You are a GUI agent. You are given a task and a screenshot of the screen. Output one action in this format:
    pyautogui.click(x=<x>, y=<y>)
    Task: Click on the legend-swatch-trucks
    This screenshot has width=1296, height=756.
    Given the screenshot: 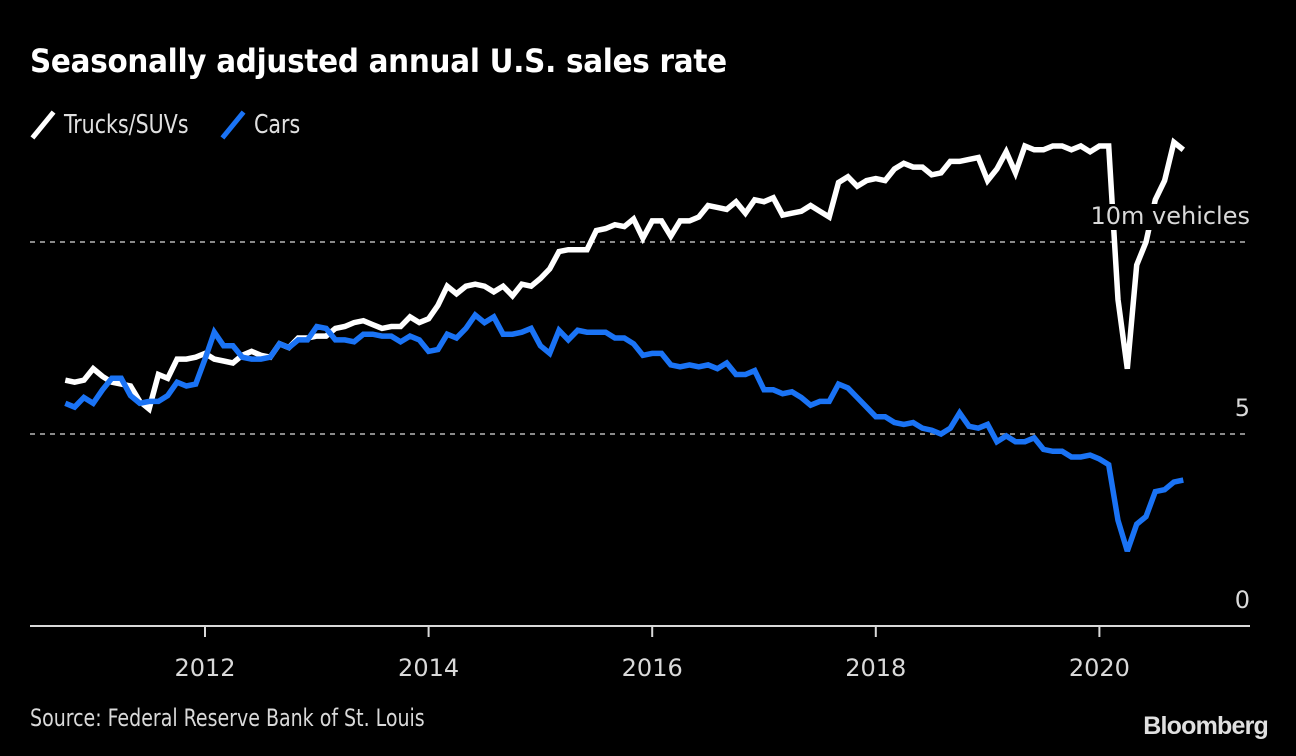 What is the action you would take?
    pyautogui.click(x=43, y=125)
    